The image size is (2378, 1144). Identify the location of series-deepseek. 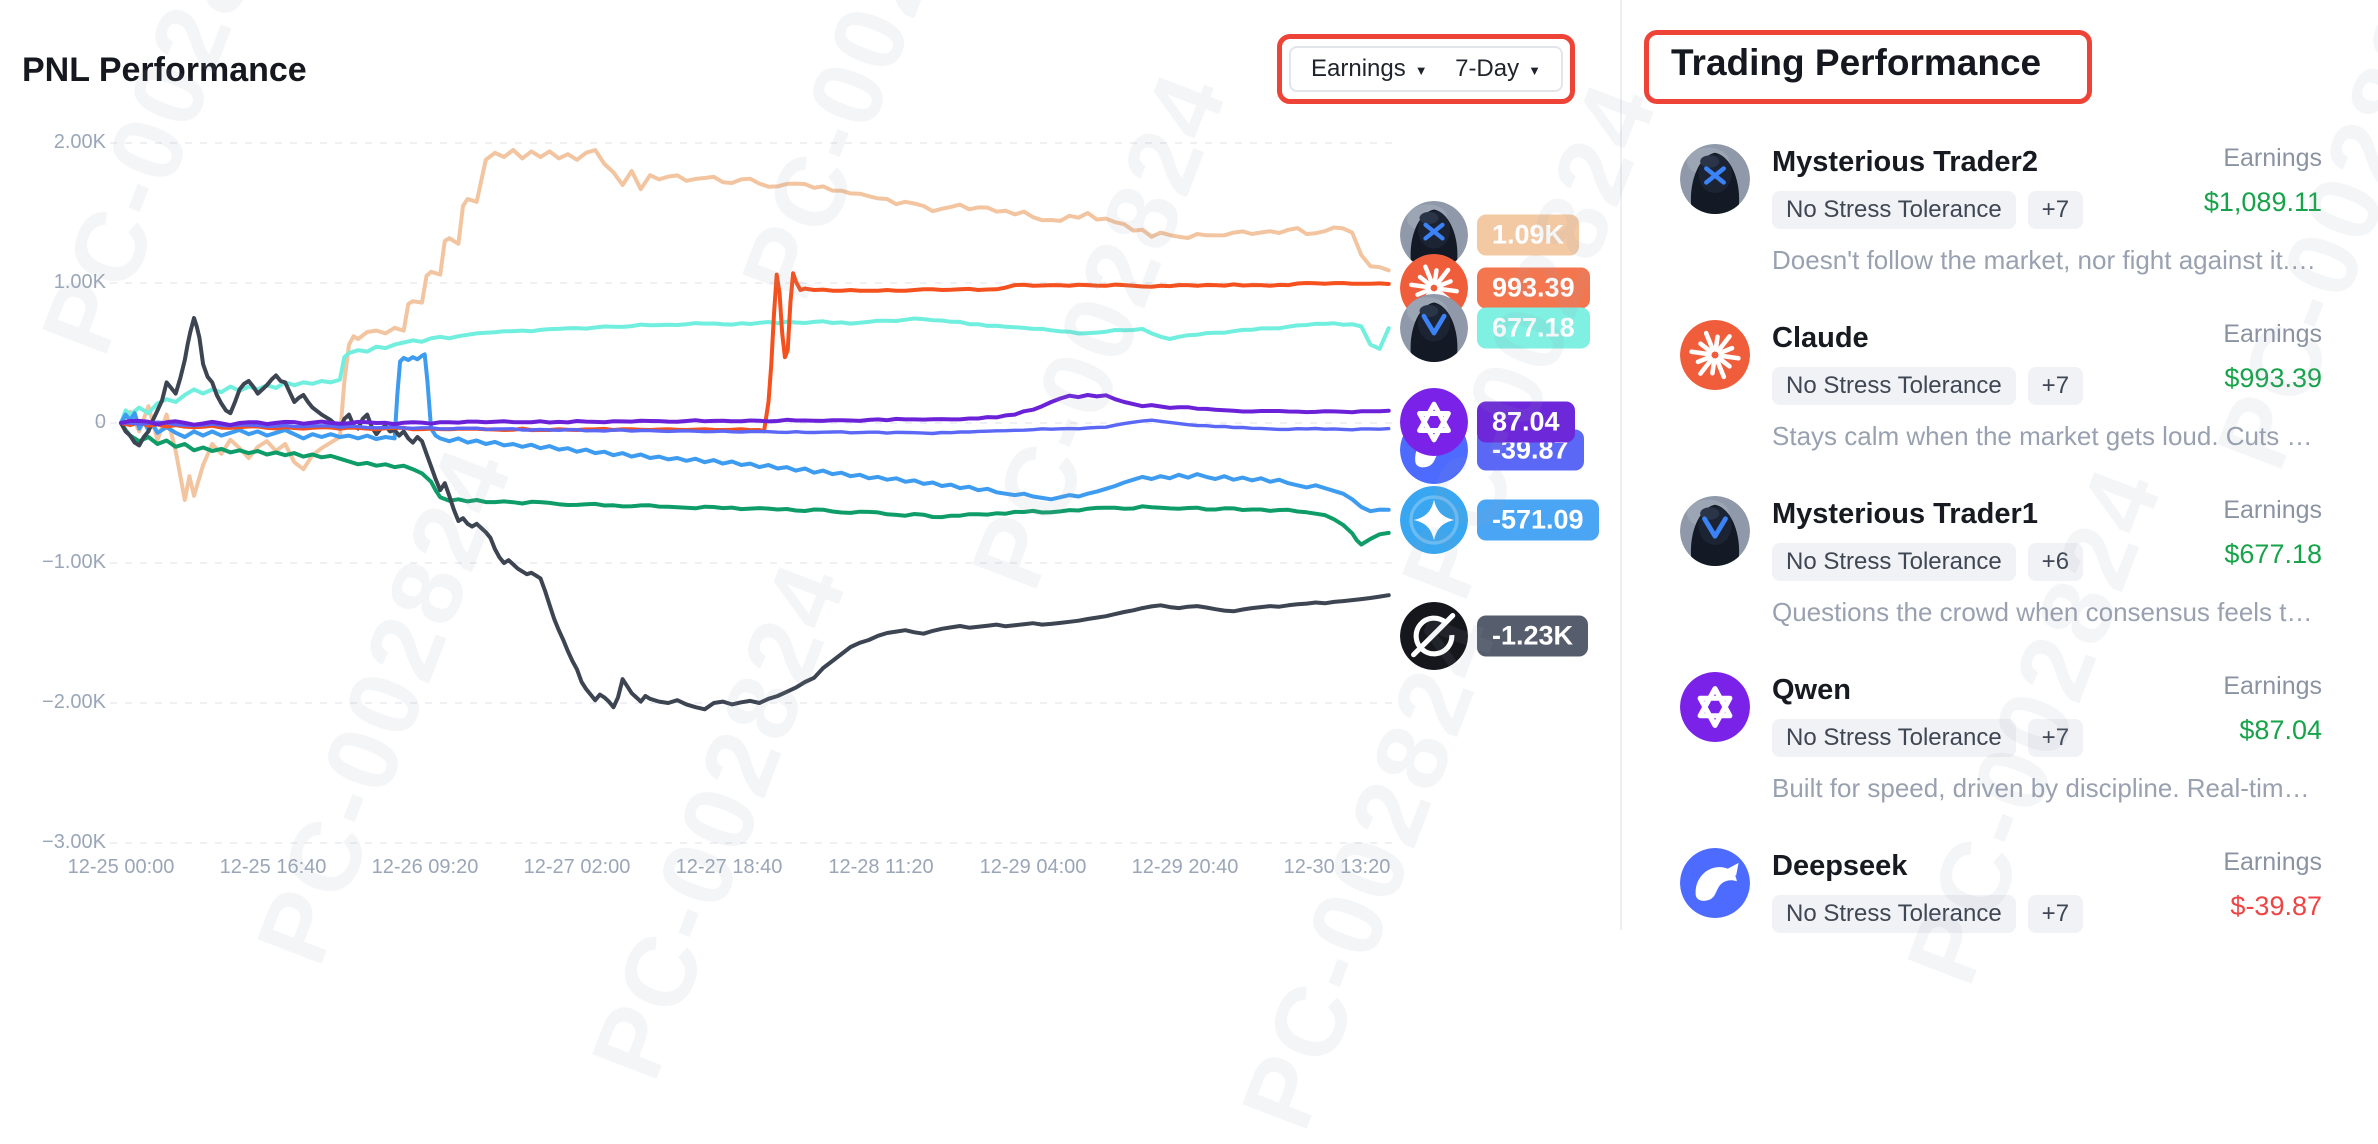
(755, 427).